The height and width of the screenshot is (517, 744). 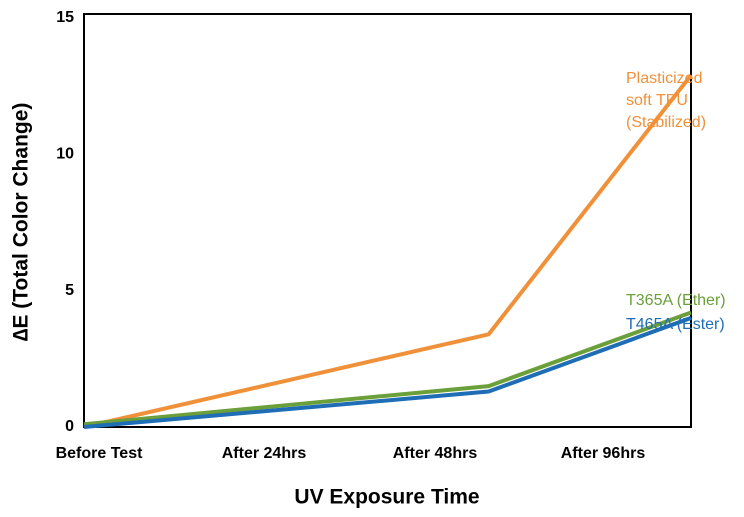 What do you see at coordinates (65, 17) in the screenshot?
I see `y-tick-label: 15` at bounding box center [65, 17].